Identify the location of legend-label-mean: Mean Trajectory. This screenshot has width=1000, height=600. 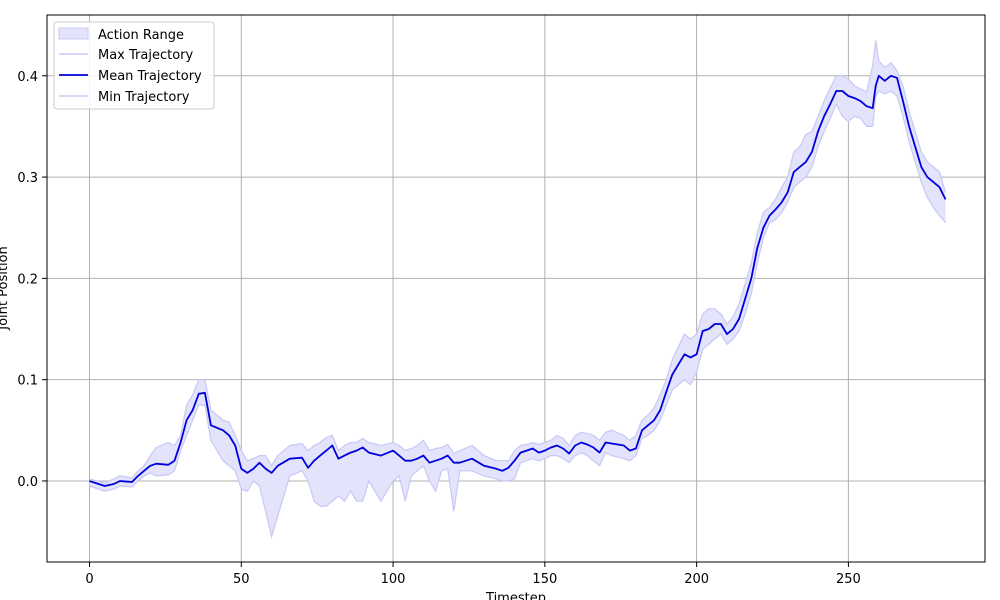
(150, 76).